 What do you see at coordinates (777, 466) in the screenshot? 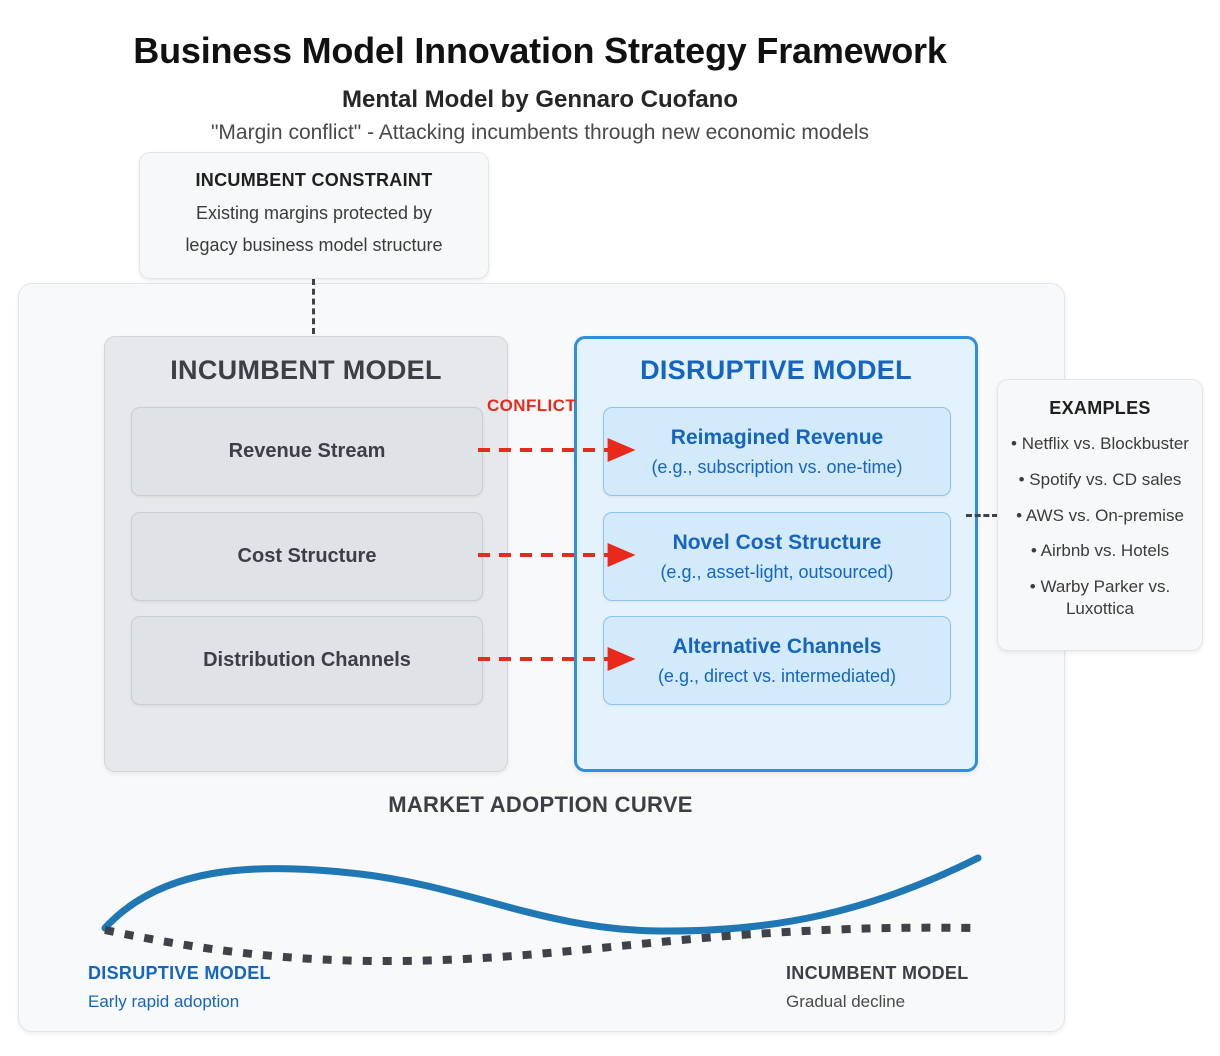
I see `disruptive-card-subtitle: (e.g., subscription vs. one-time)` at bounding box center [777, 466].